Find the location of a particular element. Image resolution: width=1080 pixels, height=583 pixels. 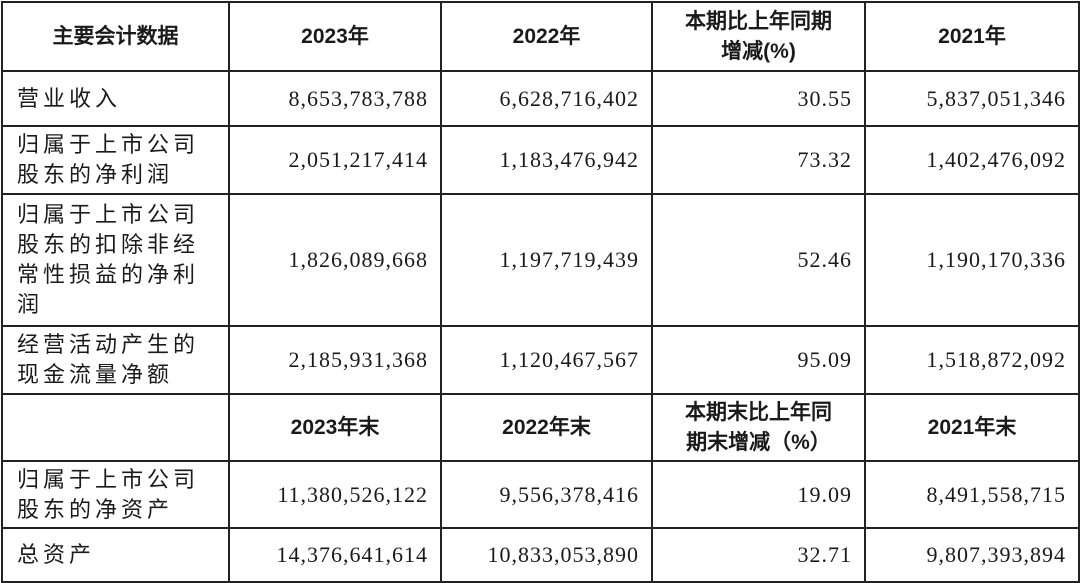

cell-value: 95.09 is located at coordinates (758, 360).